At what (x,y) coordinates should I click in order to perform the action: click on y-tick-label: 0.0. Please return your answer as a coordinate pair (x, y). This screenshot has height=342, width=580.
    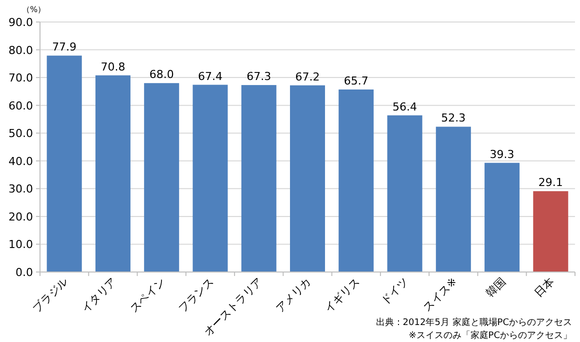
    Looking at the image, I should click on (24, 272).